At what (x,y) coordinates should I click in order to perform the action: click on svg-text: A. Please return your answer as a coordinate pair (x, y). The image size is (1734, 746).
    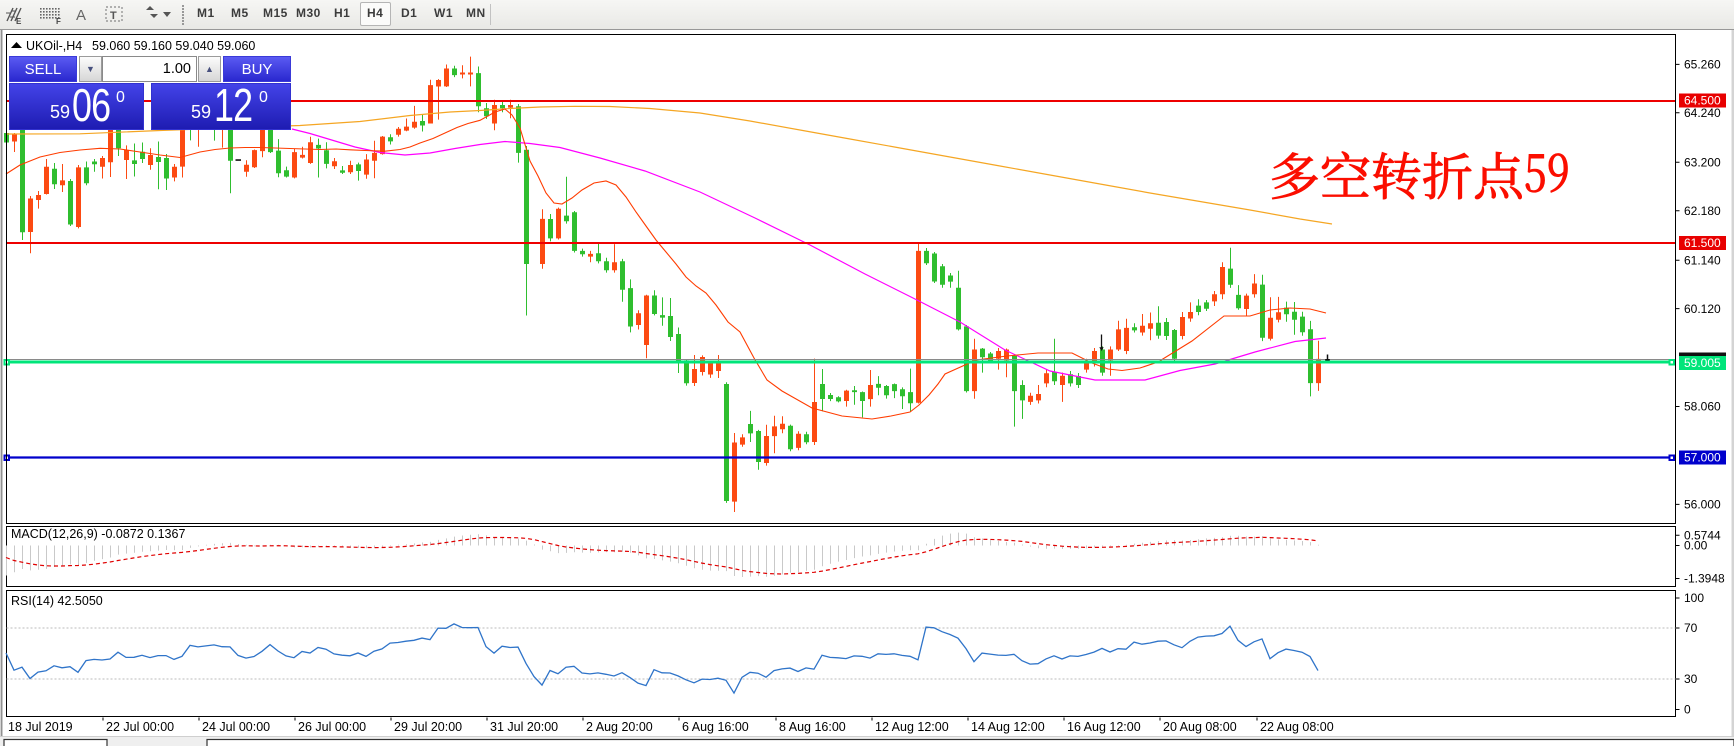
    Looking at the image, I should click on (81, 15).